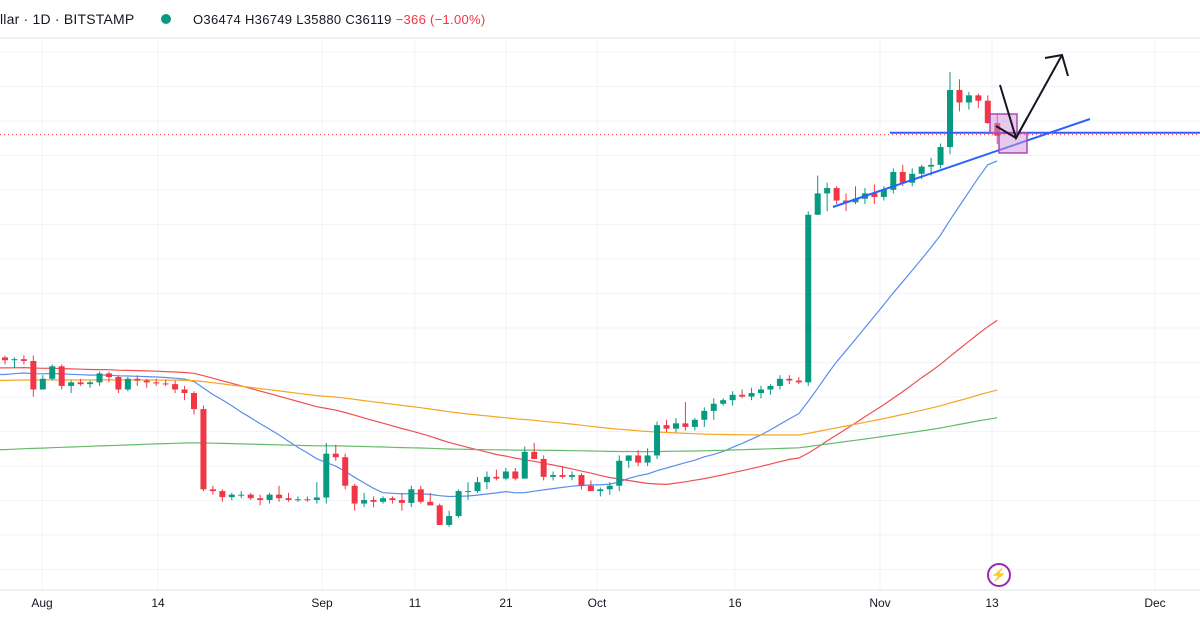 The width and height of the screenshot is (1200, 619). I want to click on marker-box, so click(1013, 143).